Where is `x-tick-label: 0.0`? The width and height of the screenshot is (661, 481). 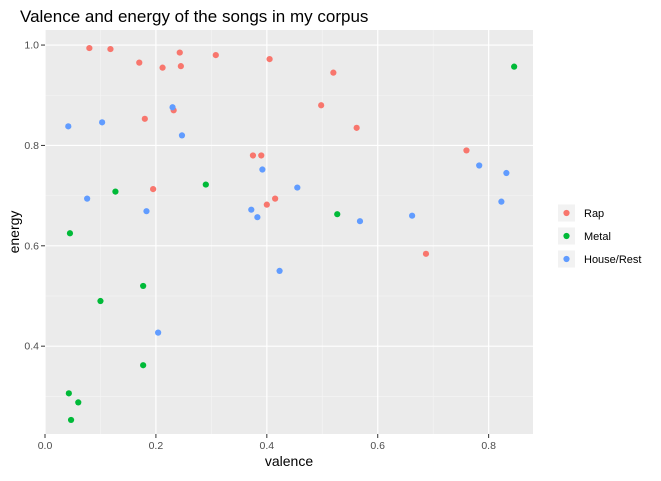
x-tick-label: 0.0 is located at coordinates (45, 446).